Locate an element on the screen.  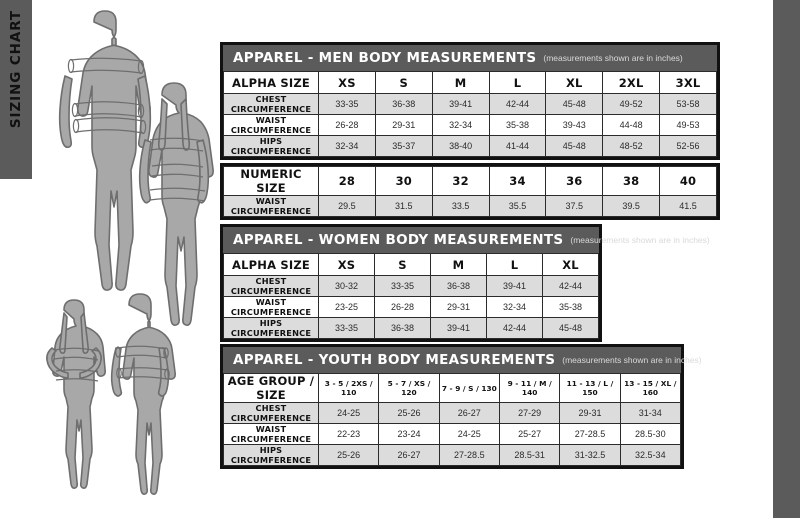
women-table-subtitle: (measurements shown are in inches) is located at coordinates (640, 239).